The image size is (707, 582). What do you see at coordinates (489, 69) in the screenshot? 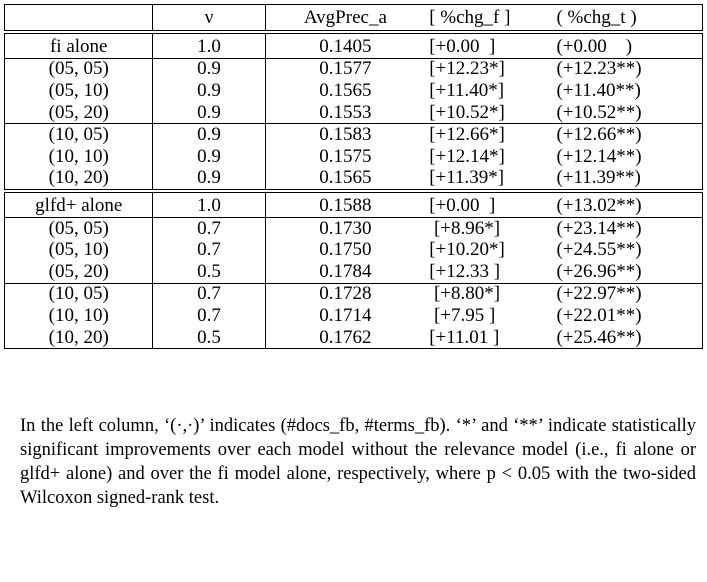
I see `table-cell: [+12.23*]` at bounding box center [489, 69].